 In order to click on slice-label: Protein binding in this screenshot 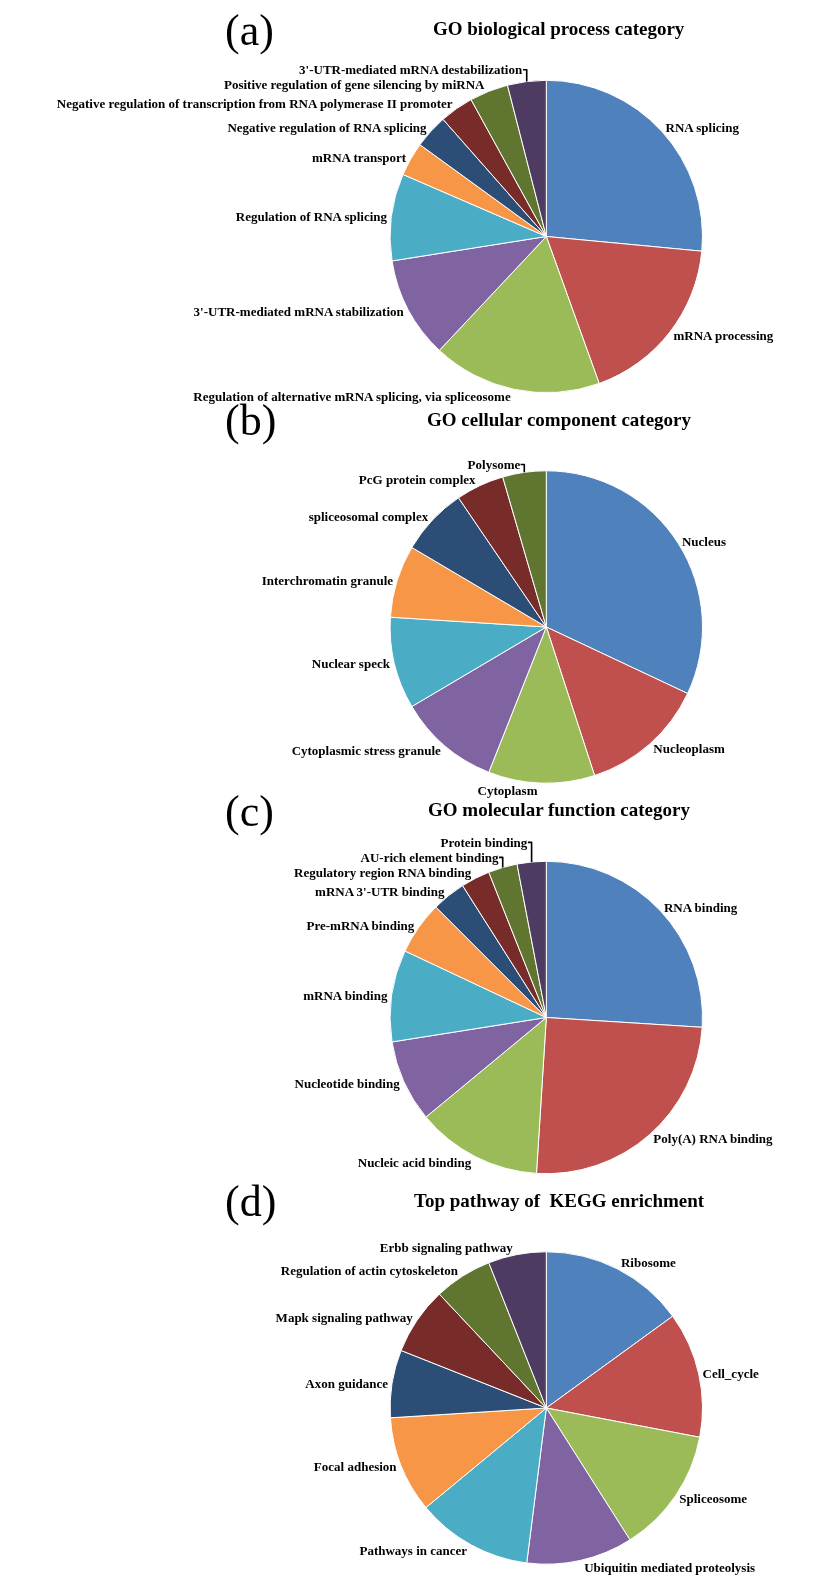, I will do `click(484, 842)`.